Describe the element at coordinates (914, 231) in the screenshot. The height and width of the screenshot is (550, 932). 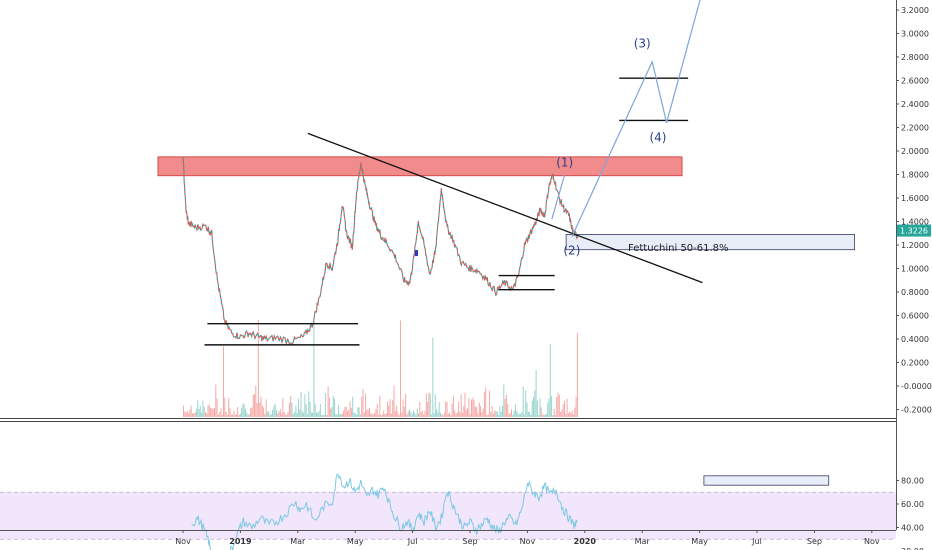
I see `last-price-label: 1.3226` at that location.